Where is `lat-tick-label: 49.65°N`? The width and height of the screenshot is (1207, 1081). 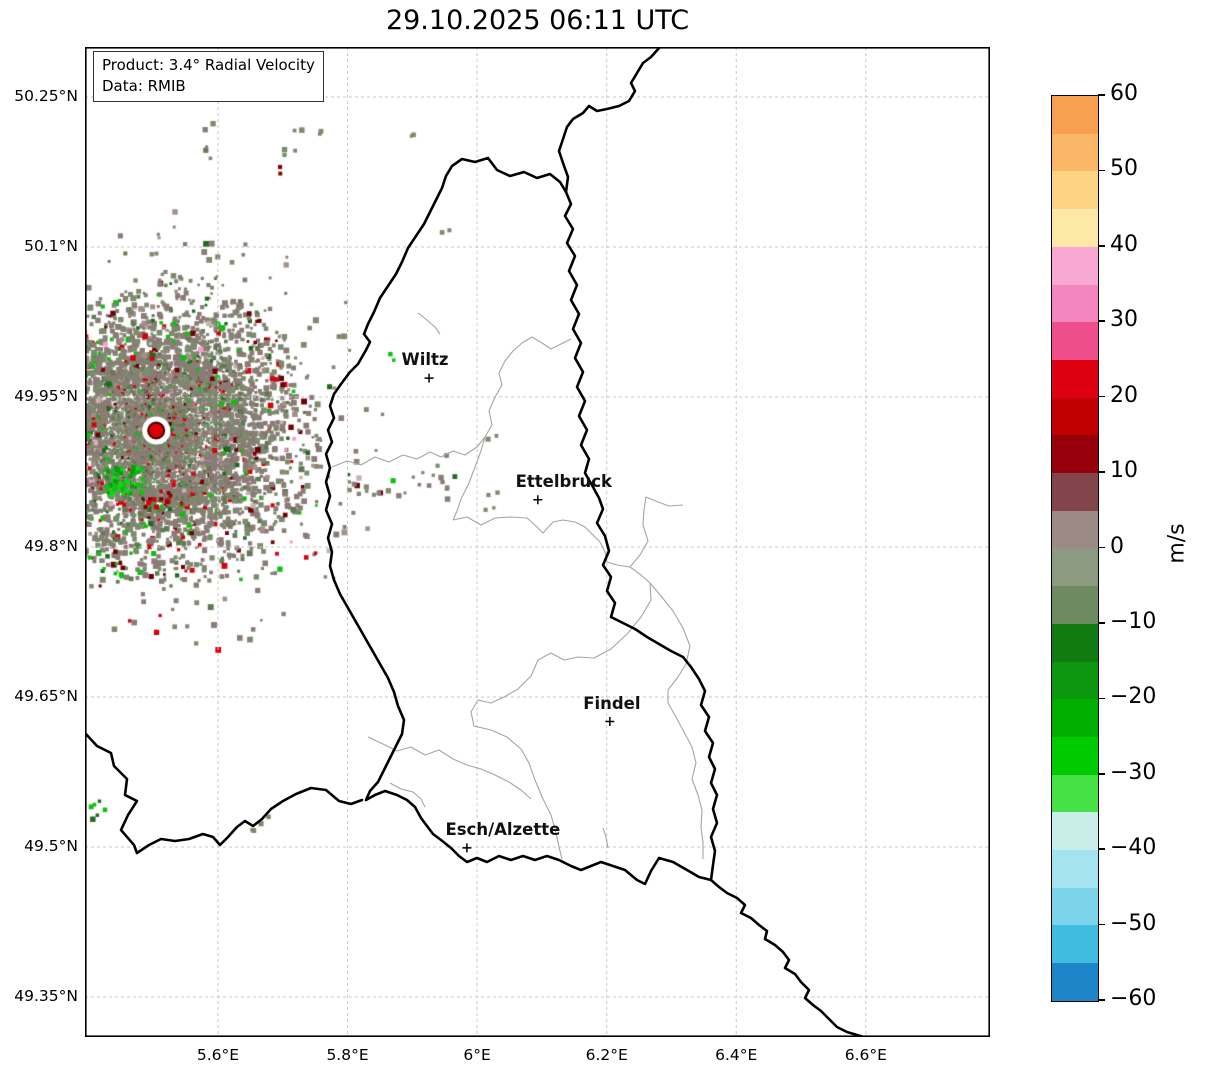 lat-tick-label: 49.65°N is located at coordinates (46, 696).